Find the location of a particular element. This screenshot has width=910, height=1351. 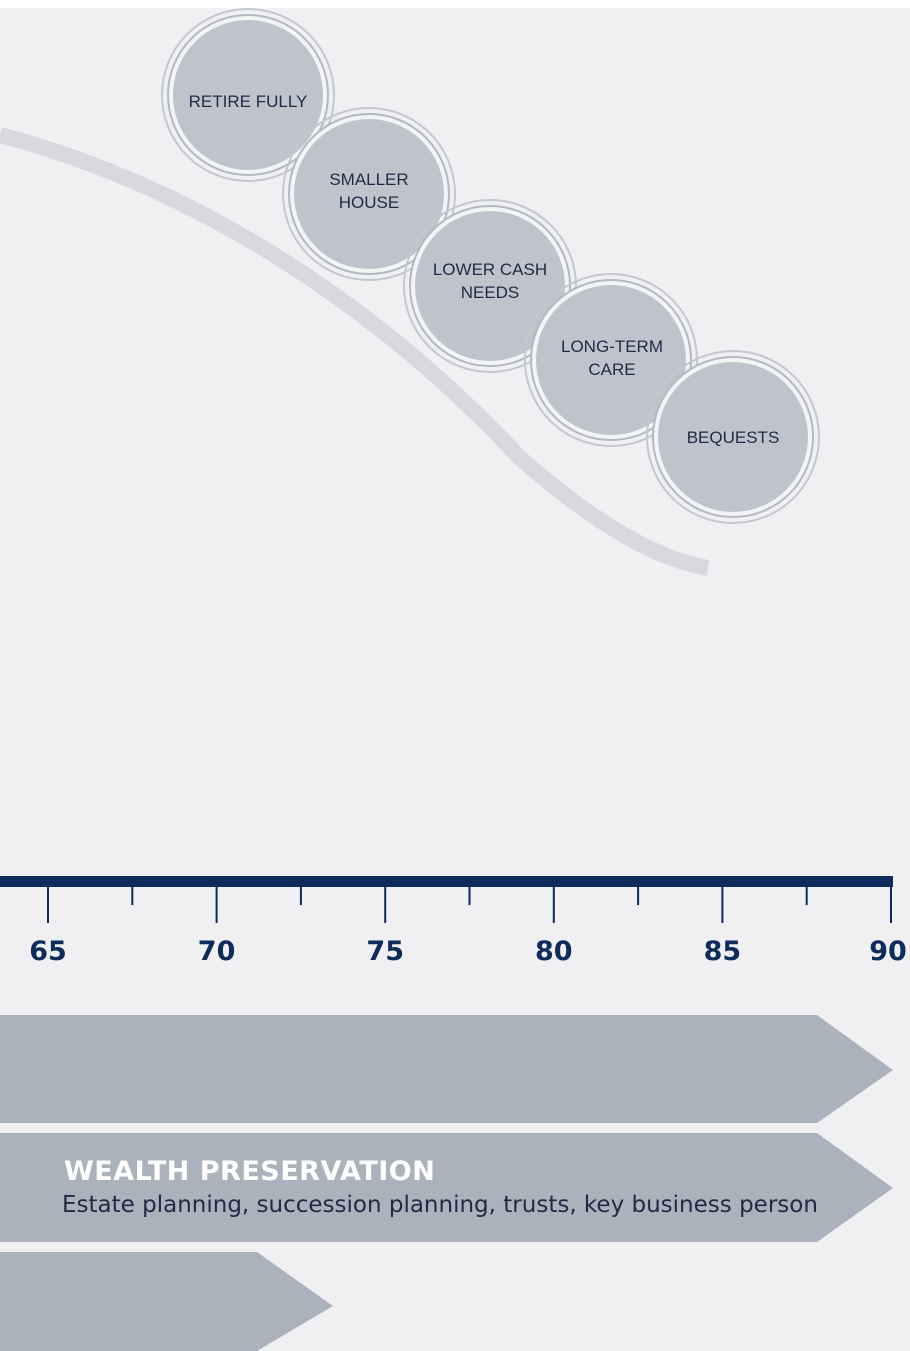

bubble-label: BEQUESTS is located at coordinates (733, 437).